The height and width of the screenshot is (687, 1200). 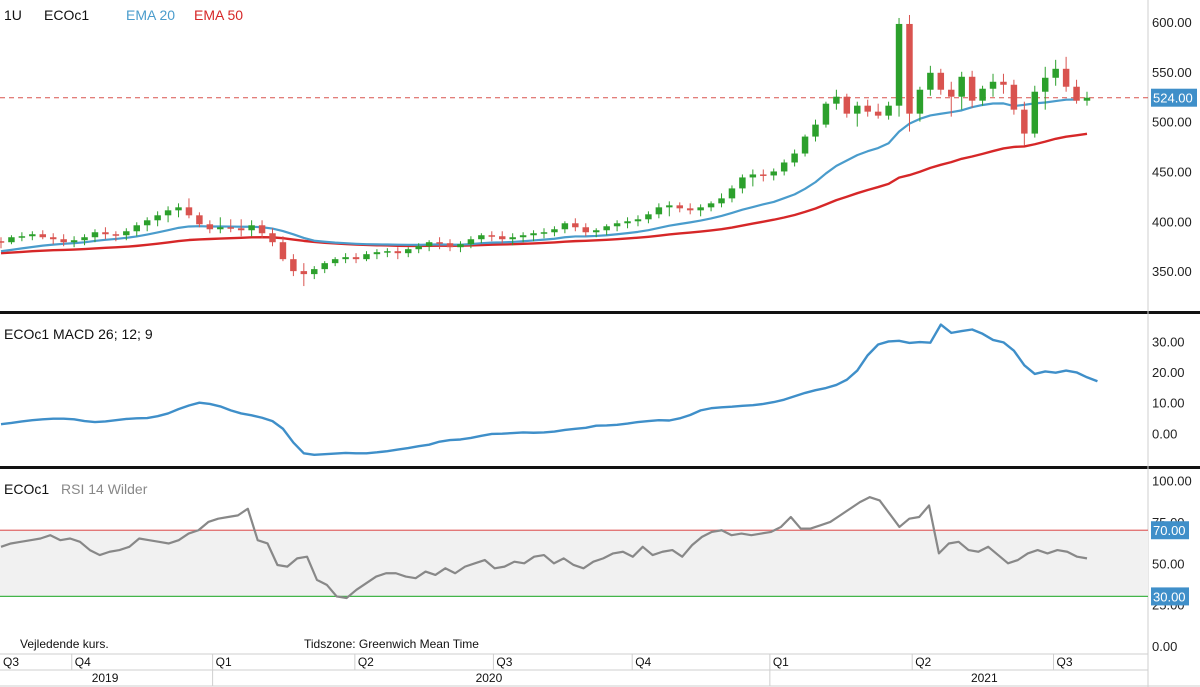 What do you see at coordinates (1168, 563) in the screenshot?
I see `rsi-tick-label: 50.00` at bounding box center [1168, 563].